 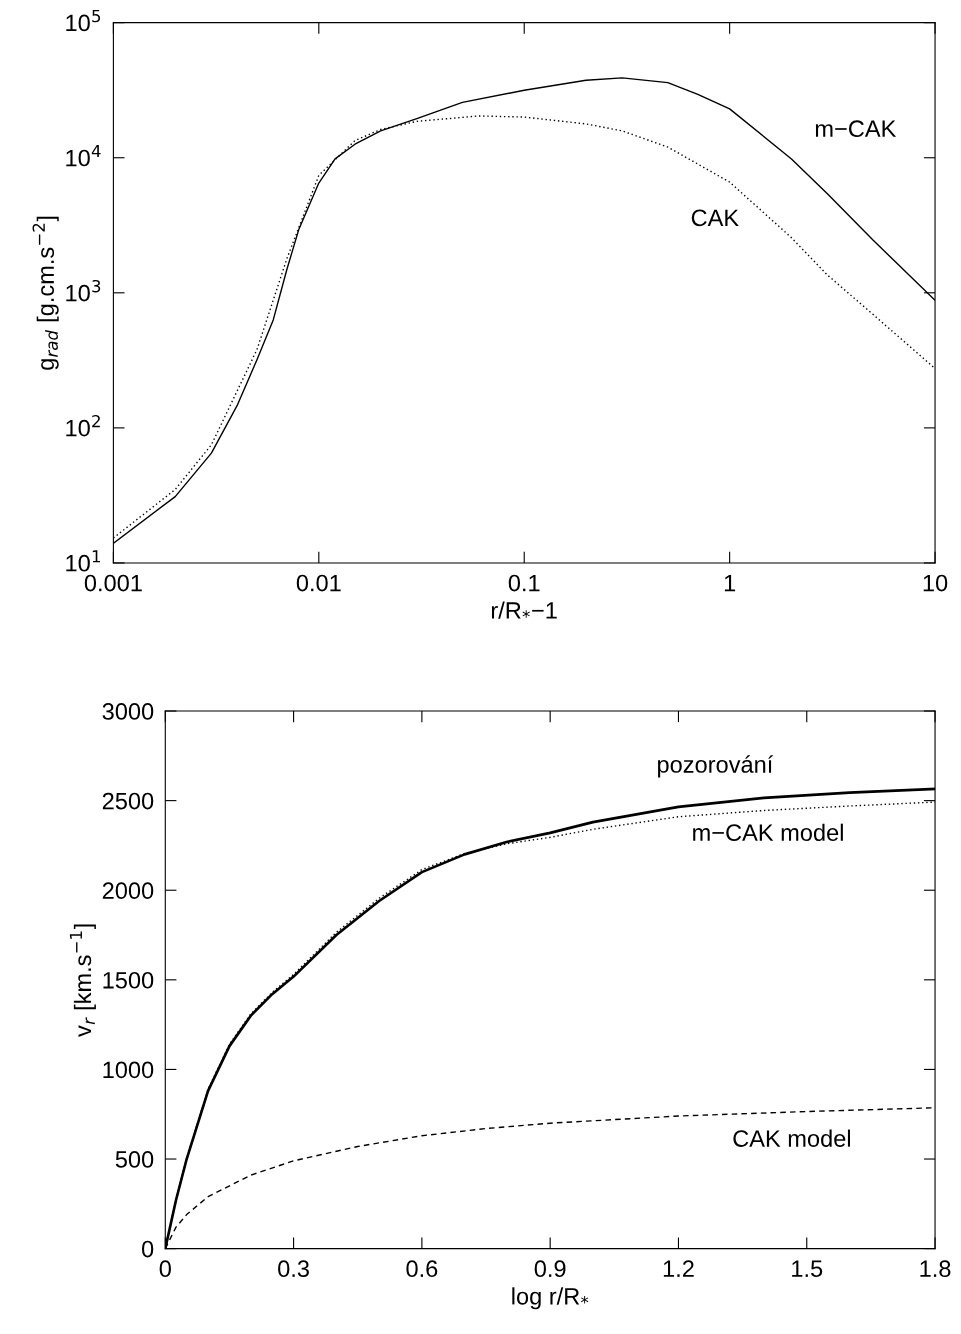 What do you see at coordinates (134, 1159) in the screenshot?
I see `y-tick-label: 500` at bounding box center [134, 1159].